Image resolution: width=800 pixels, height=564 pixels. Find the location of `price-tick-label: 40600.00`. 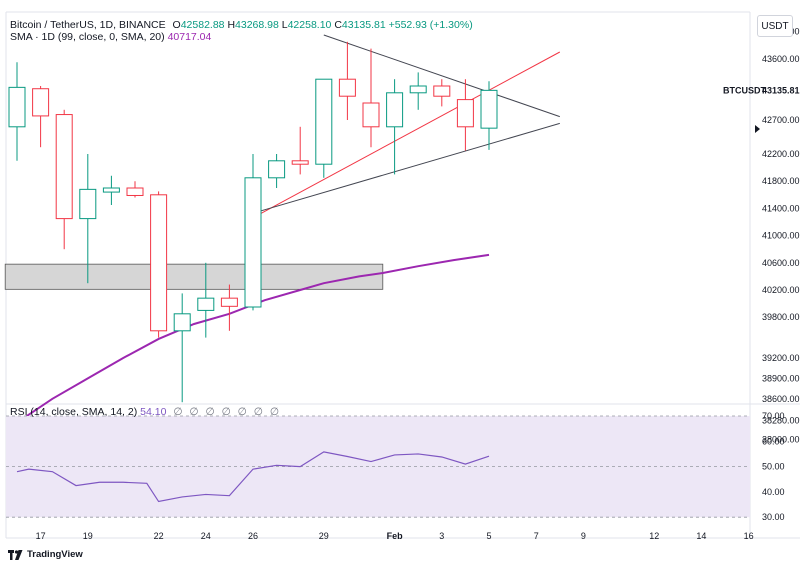

price-tick-label: 40600.00 is located at coordinates (781, 263).